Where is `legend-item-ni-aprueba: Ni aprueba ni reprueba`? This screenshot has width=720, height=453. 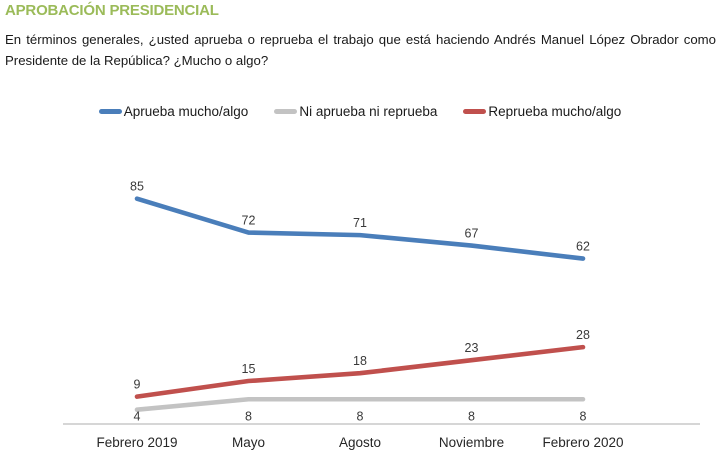
legend-item-ni-aprueba: Ni aprueba ni reprueba is located at coordinates (355, 111).